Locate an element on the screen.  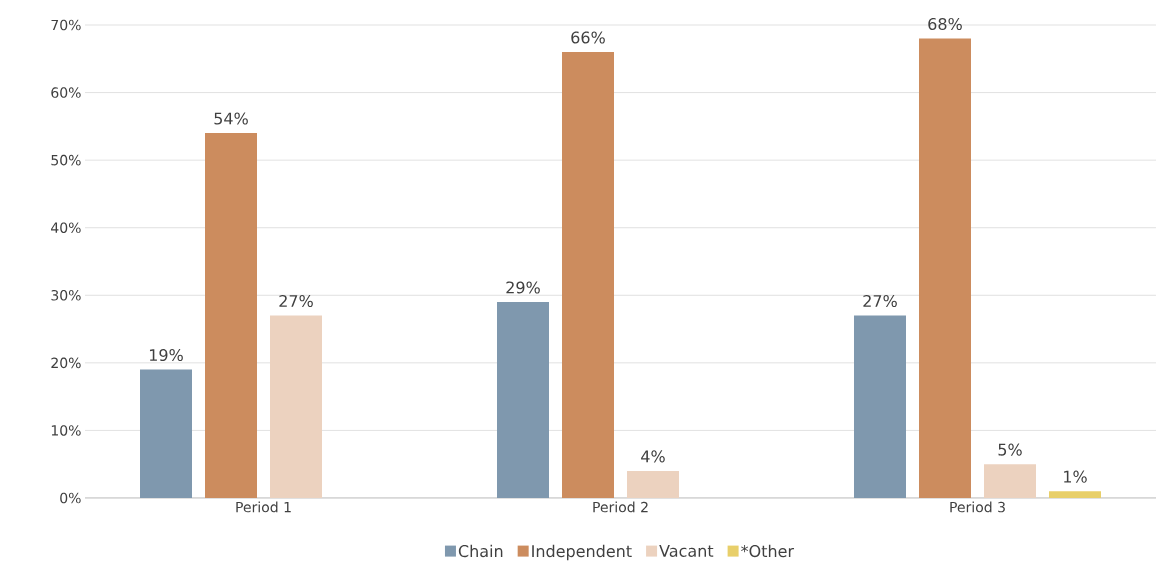
y-tick-label: 60% is located at coordinates (66, 92).